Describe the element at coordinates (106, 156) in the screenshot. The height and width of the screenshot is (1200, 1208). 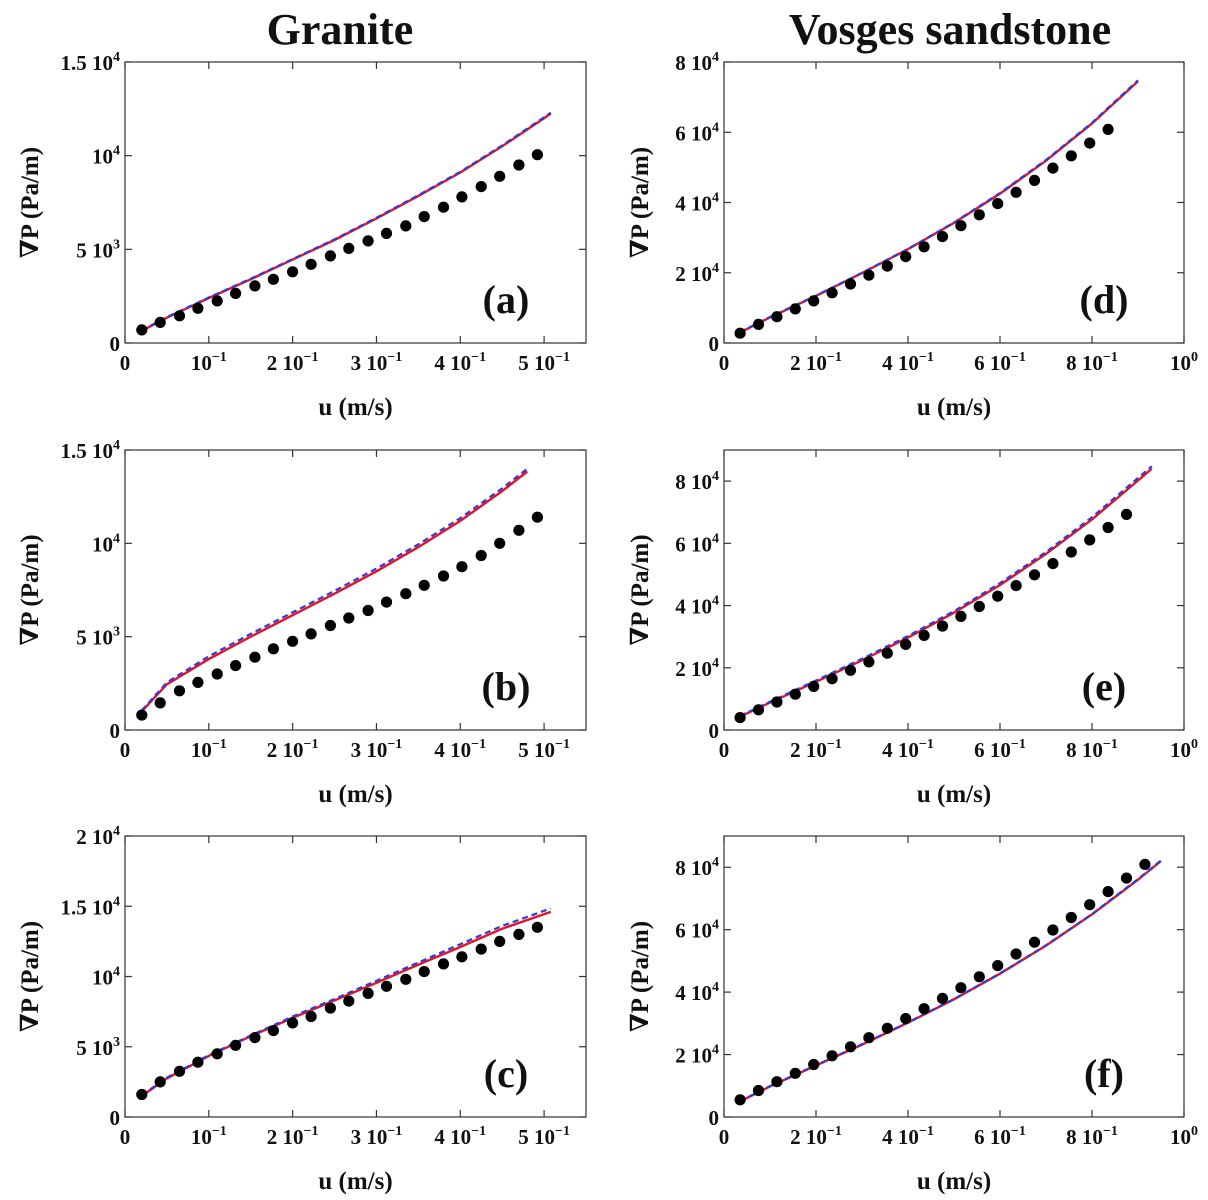
I see `y-tick-label: 104` at that location.